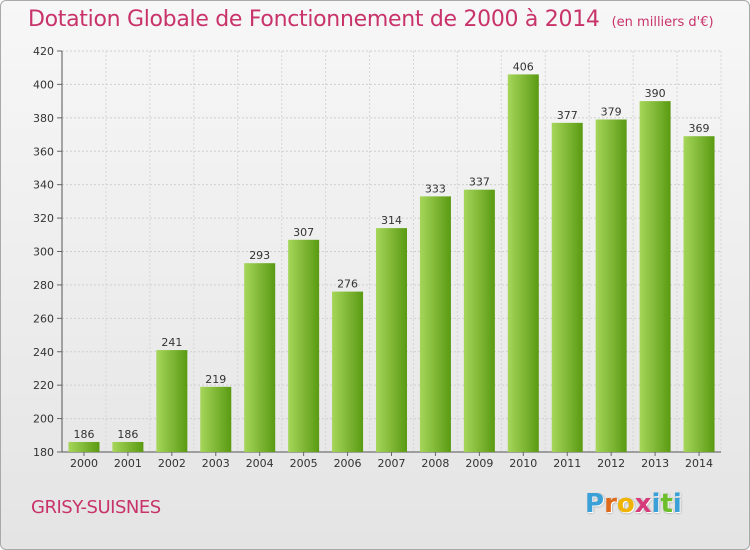 This screenshot has width=750, height=550. What do you see at coordinates (43, 218) in the screenshot?
I see `y-tick-label: 320` at bounding box center [43, 218].